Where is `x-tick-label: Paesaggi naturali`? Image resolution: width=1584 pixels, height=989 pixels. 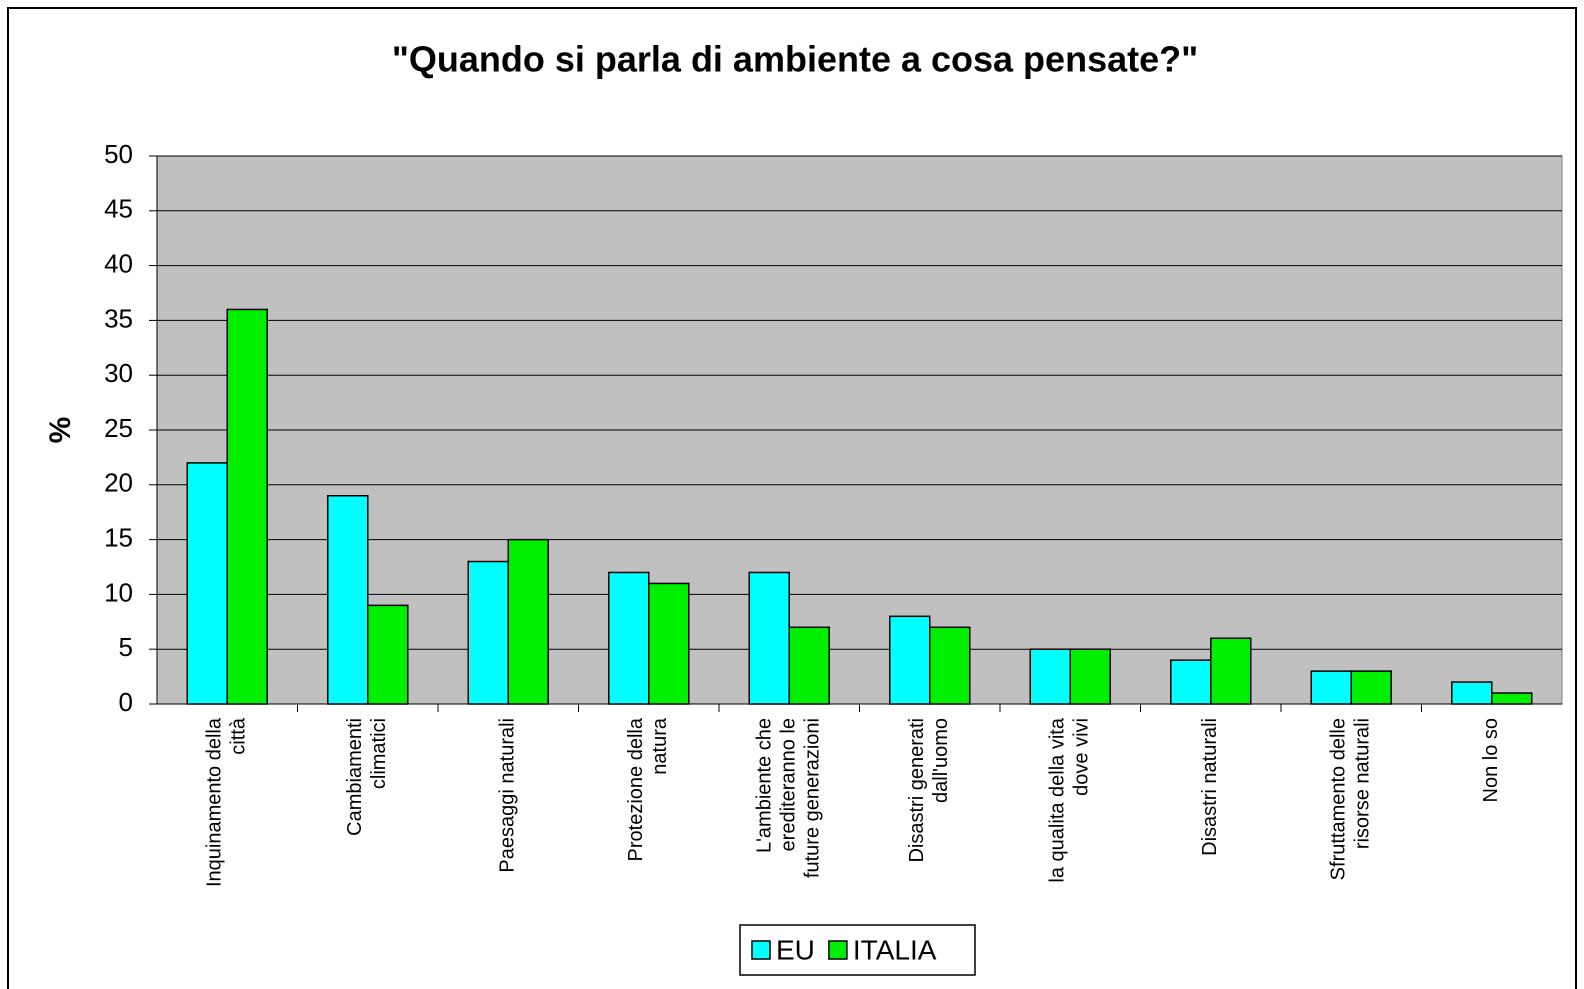
x-tick-label: Paesaggi naturali is located at coordinates (508, 795).